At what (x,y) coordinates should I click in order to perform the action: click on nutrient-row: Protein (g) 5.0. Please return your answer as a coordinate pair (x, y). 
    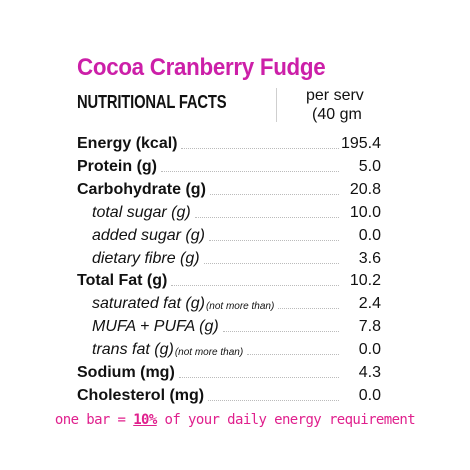
    Looking at the image, I should click on (229, 165).